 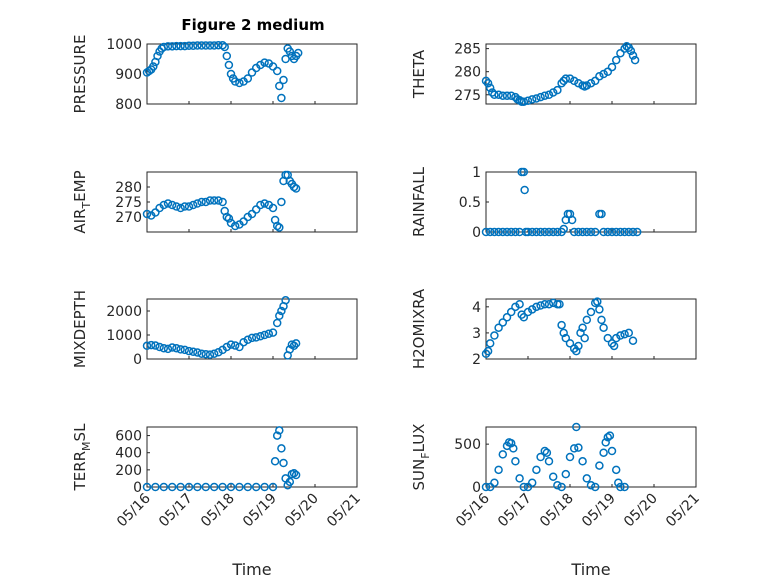 I want to click on y-tick-label: 280, so click(x=128, y=188).